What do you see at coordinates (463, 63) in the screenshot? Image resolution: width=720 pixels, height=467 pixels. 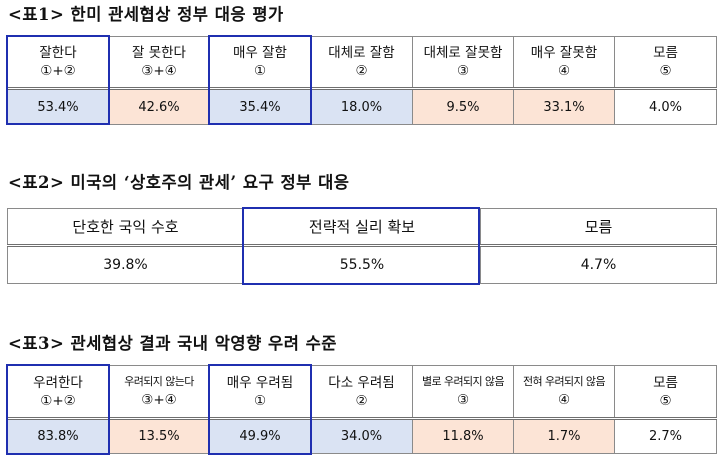 I see `table1-header-cell: 대체로 잘못함 ③` at bounding box center [463, 63].